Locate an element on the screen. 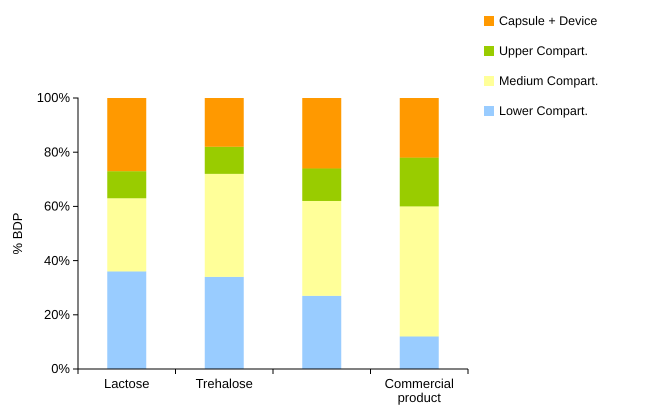 This screenshot has height=411, width=648. y-tick-label: 40% is located at coordinates (57, 260).